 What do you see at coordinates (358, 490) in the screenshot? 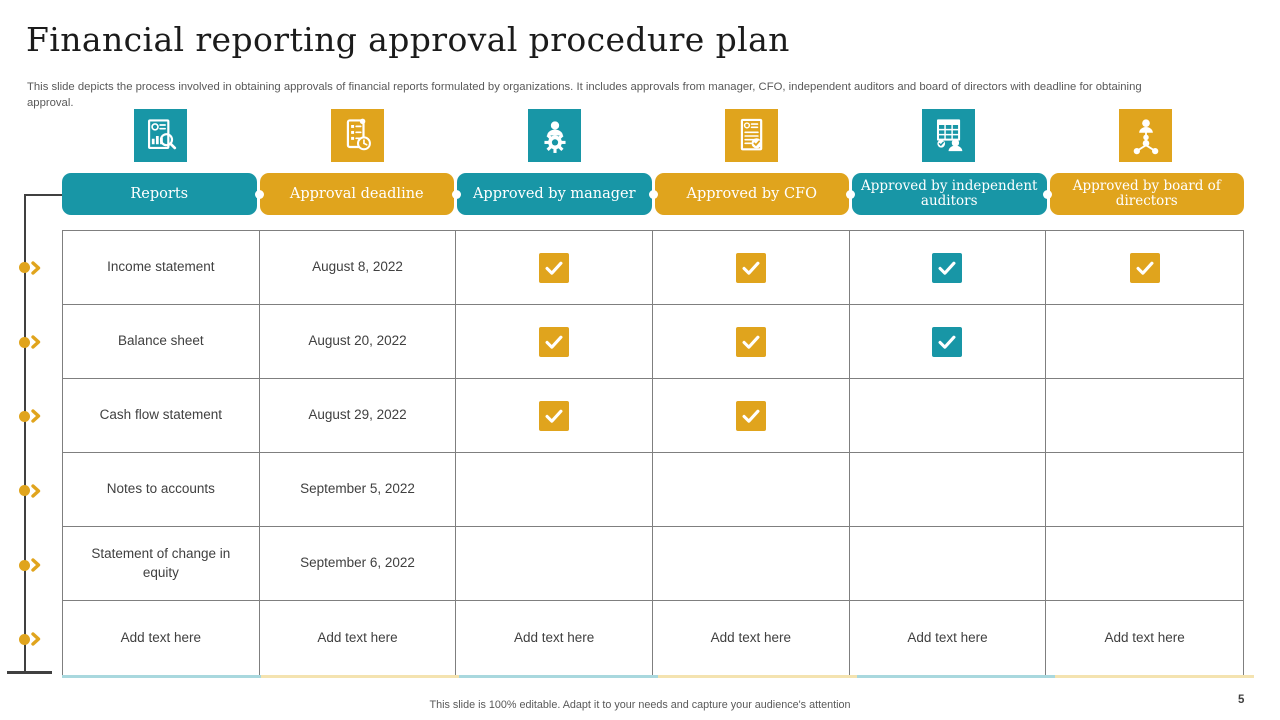
I see `deadline-cell: September 5, 2022` at bounding box center [358, 490].